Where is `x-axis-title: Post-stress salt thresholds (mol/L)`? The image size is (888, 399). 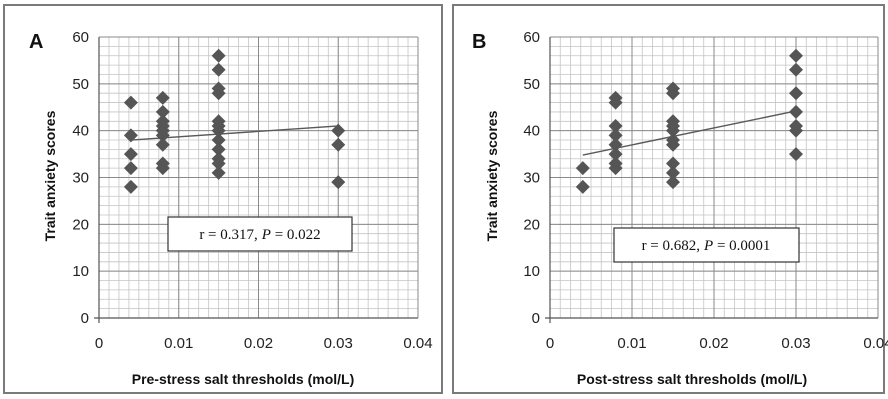 x-axis-title: Post-stress salt thresholds (mol/L) is located at coordinates (692, 379).